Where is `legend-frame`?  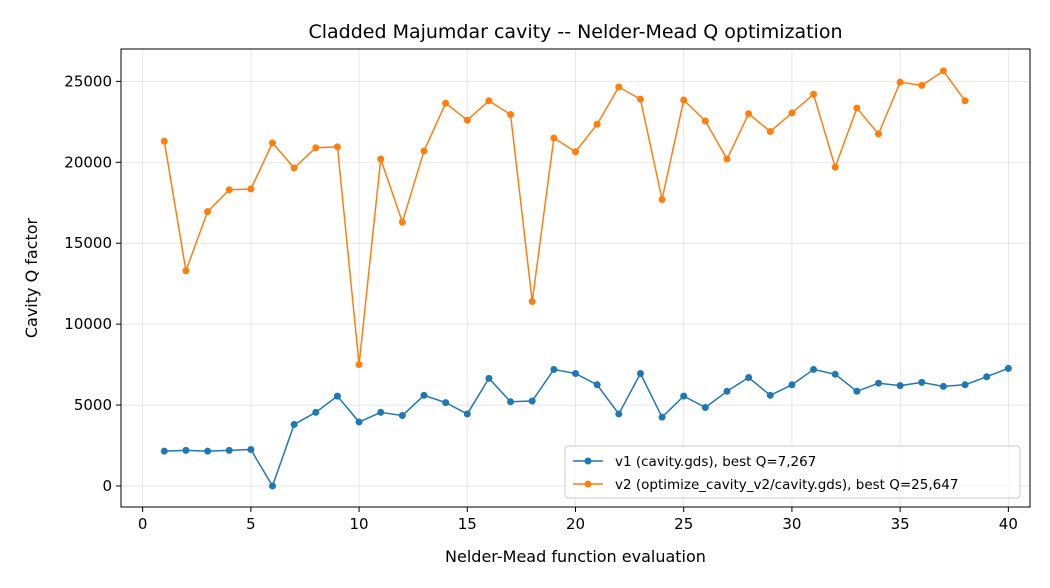
legend-frame is located at coordinates (792, 472).